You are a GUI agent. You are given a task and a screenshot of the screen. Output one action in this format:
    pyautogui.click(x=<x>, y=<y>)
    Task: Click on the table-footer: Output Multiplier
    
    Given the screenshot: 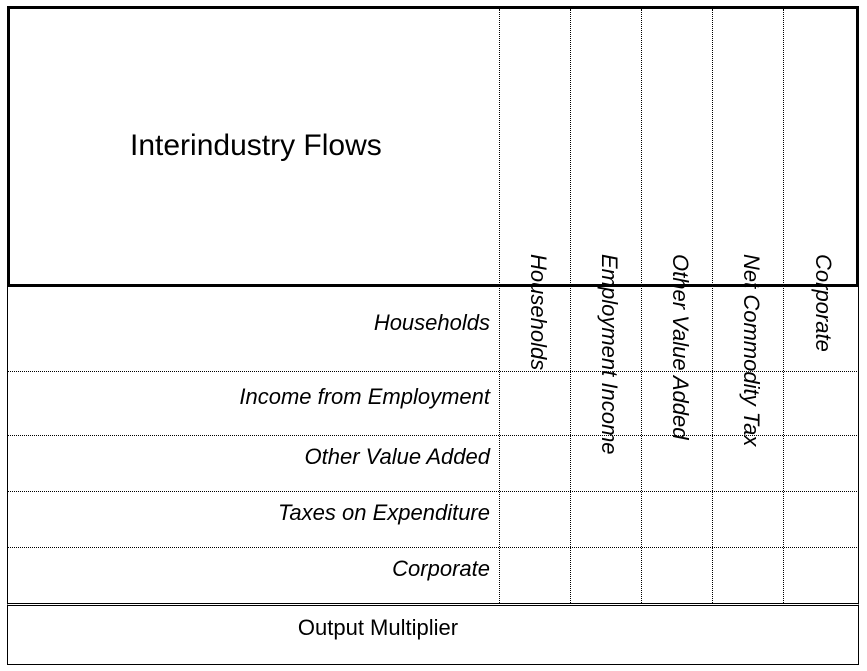 What is the action you would take?
    pyautogui.click(x=433, y=634)
    